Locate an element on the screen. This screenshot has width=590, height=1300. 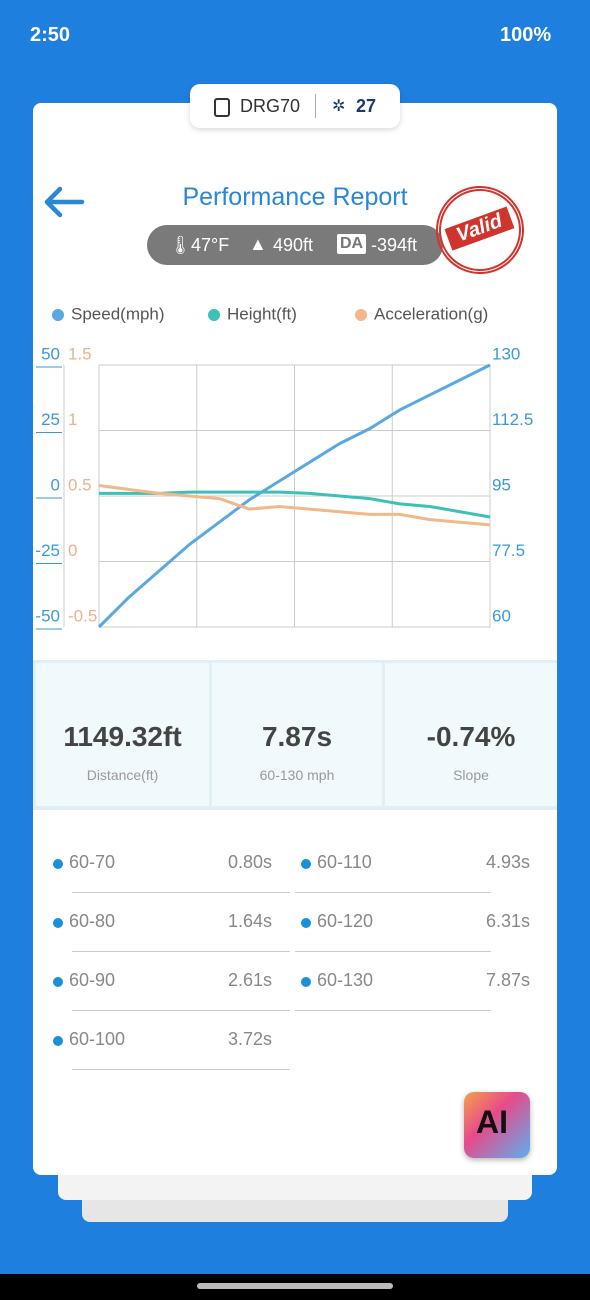
y-tick-label: 1.5 is located at coordinates (80, 353).